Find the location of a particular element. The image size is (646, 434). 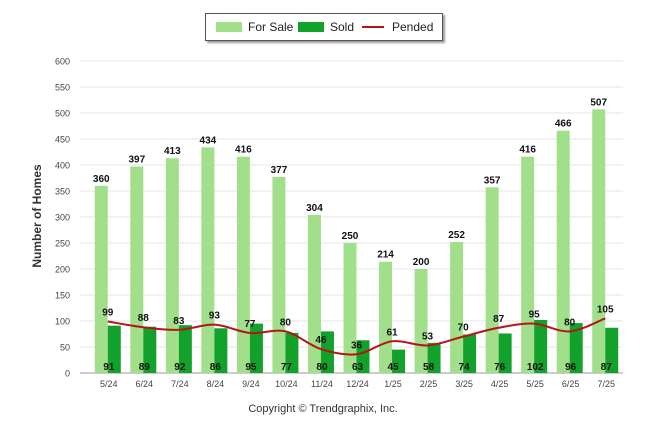

pended-data-label: 77 is located at coordinates (250, 324).